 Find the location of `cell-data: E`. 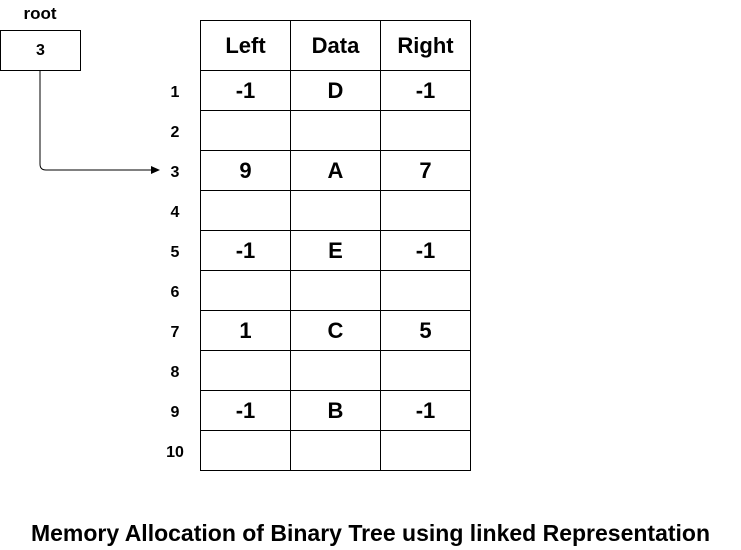

cell-data: E is located at coordinates (335, 250).